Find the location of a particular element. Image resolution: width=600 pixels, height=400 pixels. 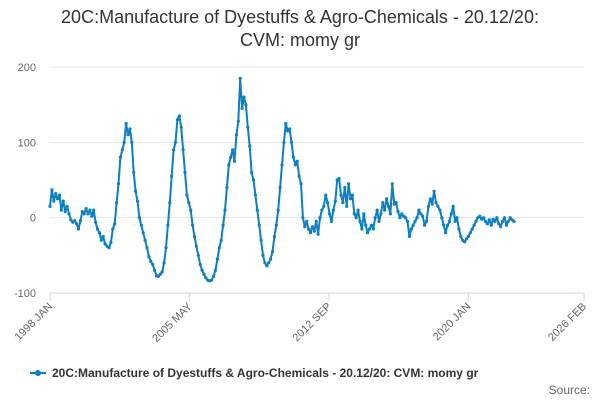

x-tick-label: 2012 SEP is located at coordinates (313, 323).